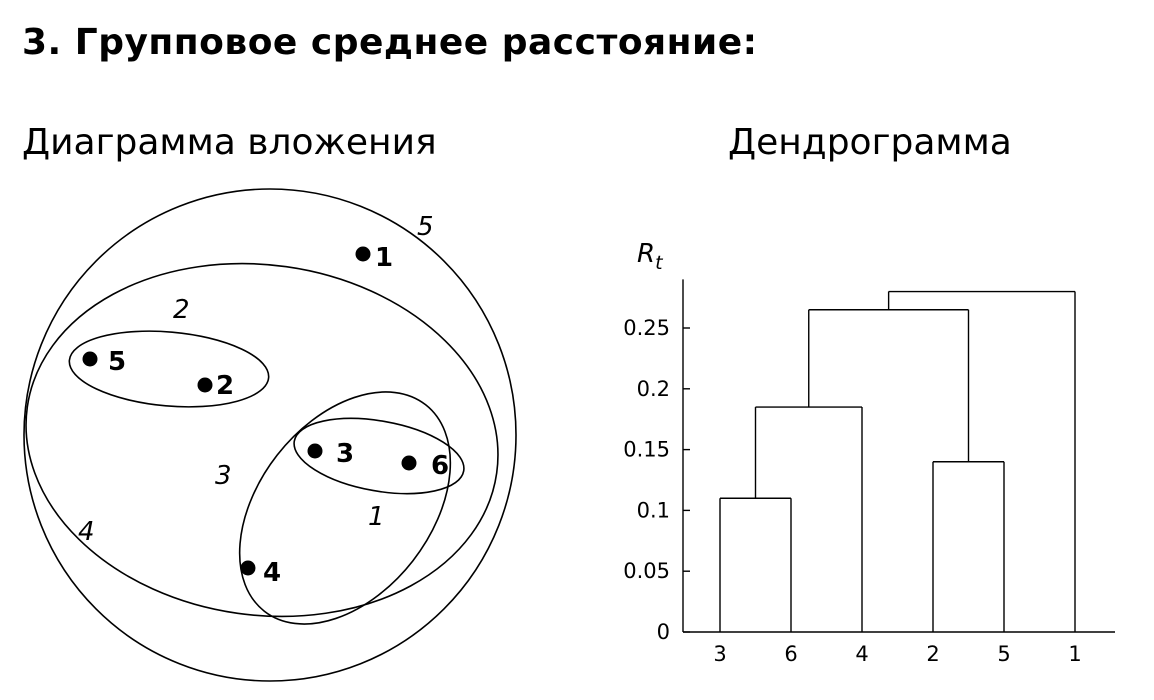  I want to click on cluster-label: 3, so click(223, 476).